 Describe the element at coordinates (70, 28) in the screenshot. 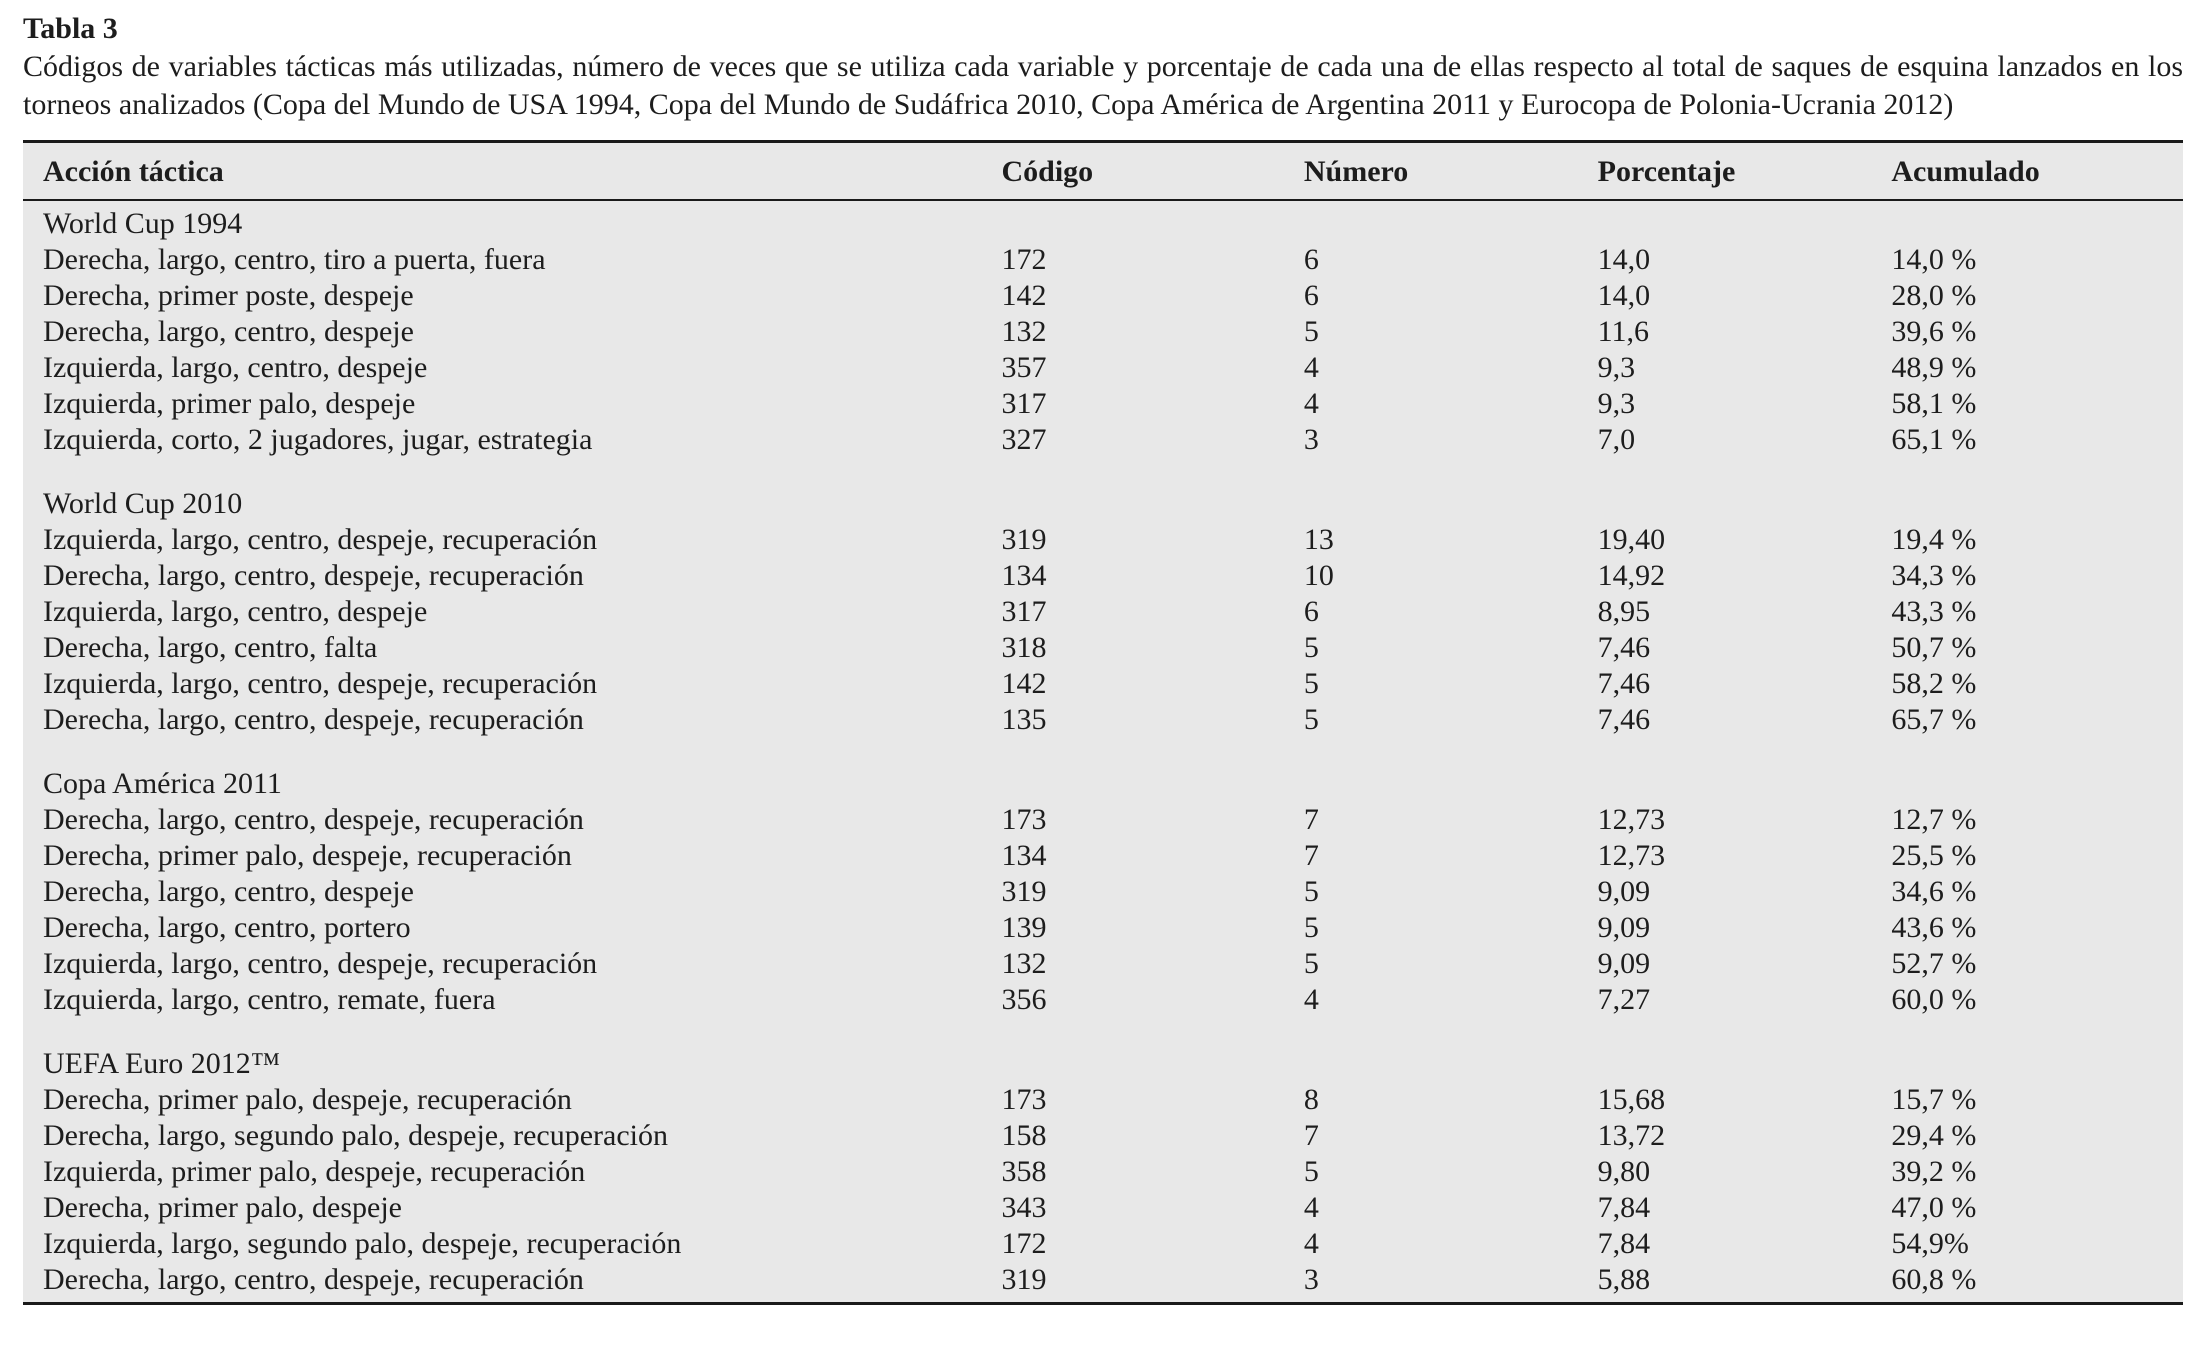

I see `table-caption-label: Tabla 3` at that location.